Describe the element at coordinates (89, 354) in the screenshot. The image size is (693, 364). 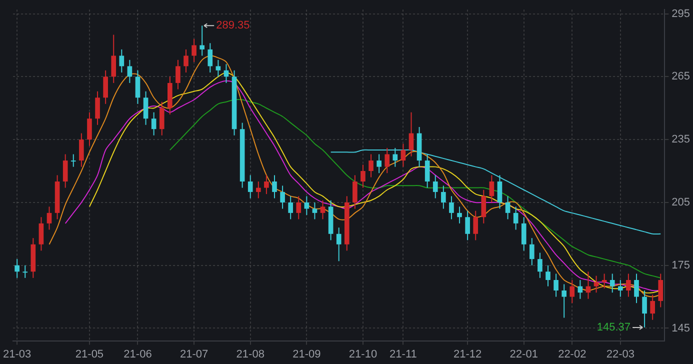
I see `x-tick-label: 21-05` at that location.